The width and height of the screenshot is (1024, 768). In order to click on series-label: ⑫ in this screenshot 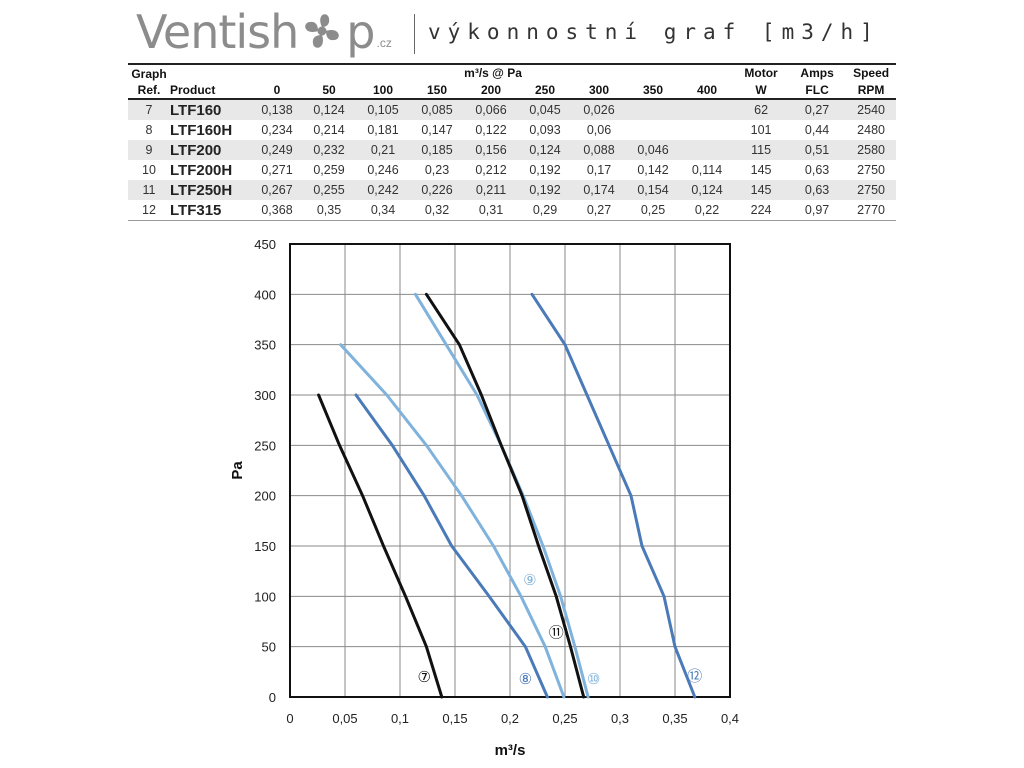, I will do `click(694, 676)`.